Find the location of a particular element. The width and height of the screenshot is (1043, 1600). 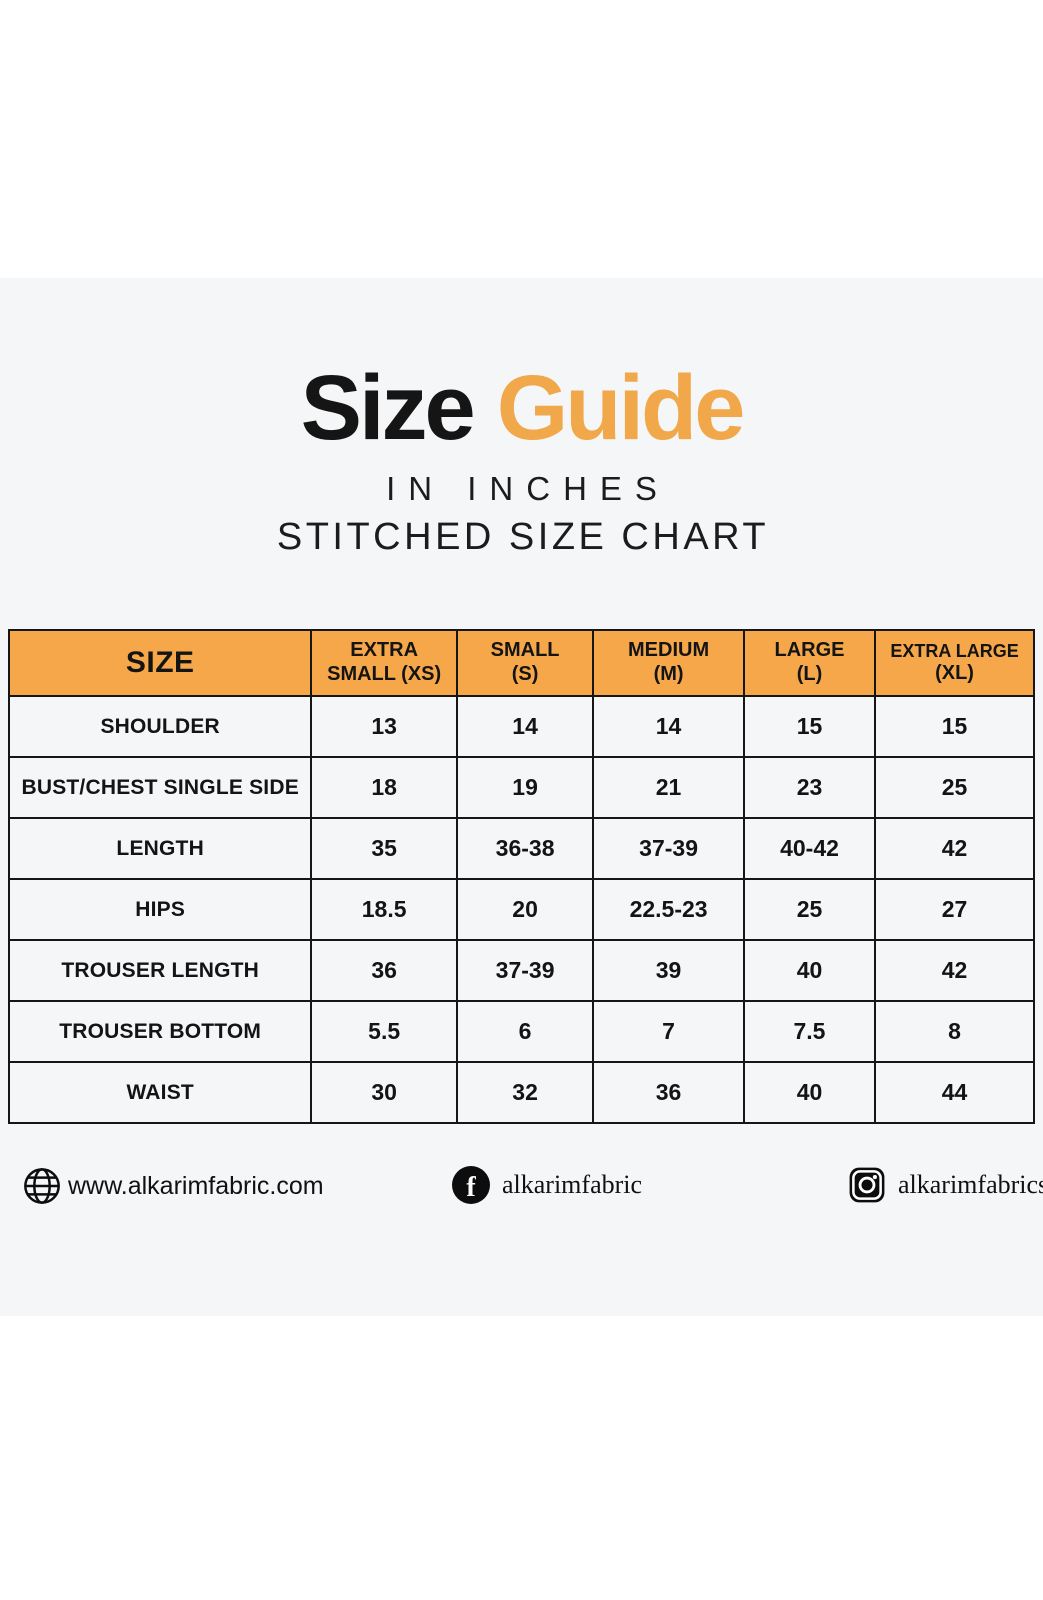

value-cell: 19 is located at coordinates (525, 787).